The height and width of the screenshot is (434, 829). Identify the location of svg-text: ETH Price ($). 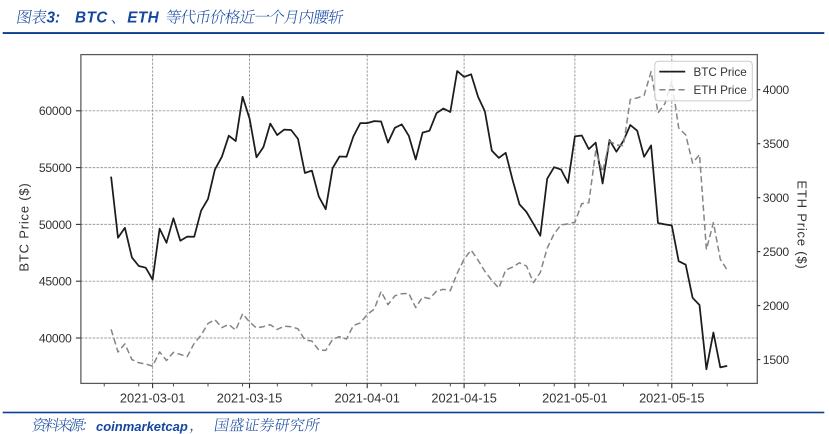
(802, 224).